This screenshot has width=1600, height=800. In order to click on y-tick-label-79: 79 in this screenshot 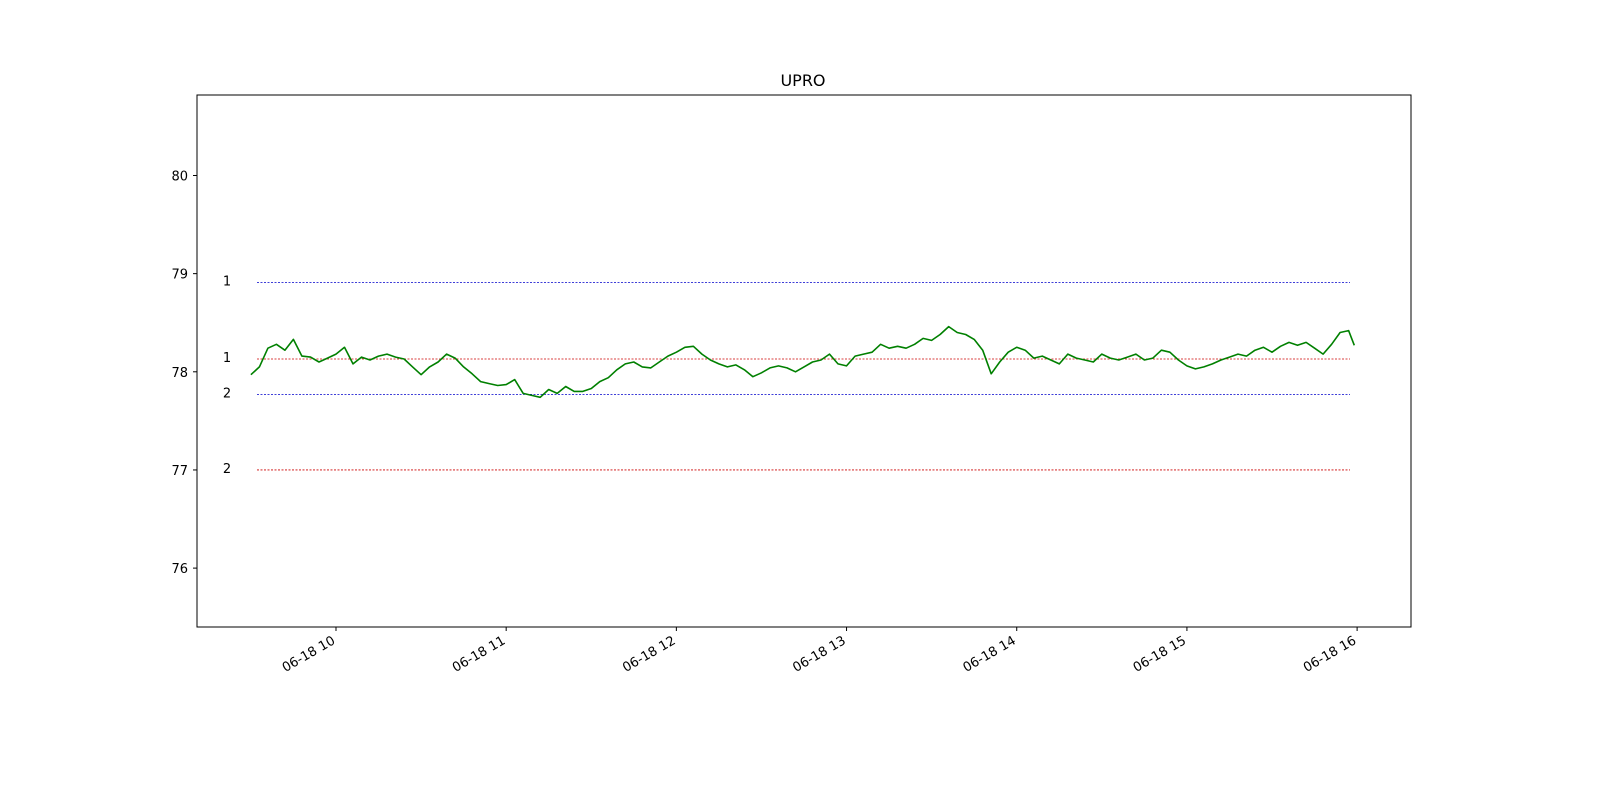, I will do `click(179, 275)`.